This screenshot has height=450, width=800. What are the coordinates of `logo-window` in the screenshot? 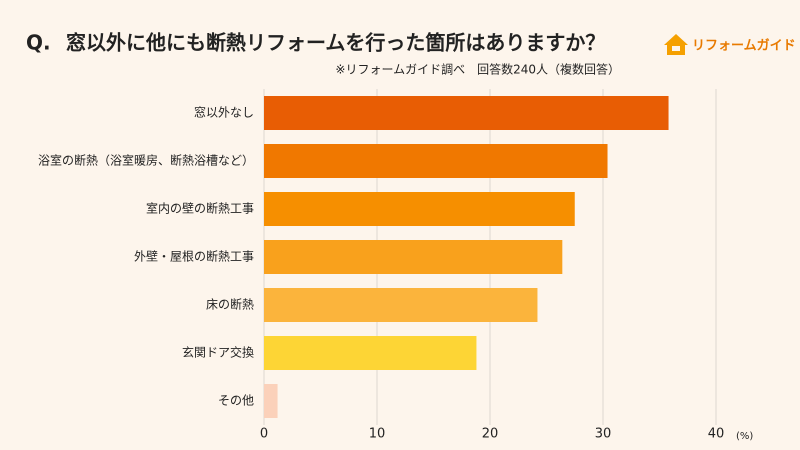 It's located at (676, 48).